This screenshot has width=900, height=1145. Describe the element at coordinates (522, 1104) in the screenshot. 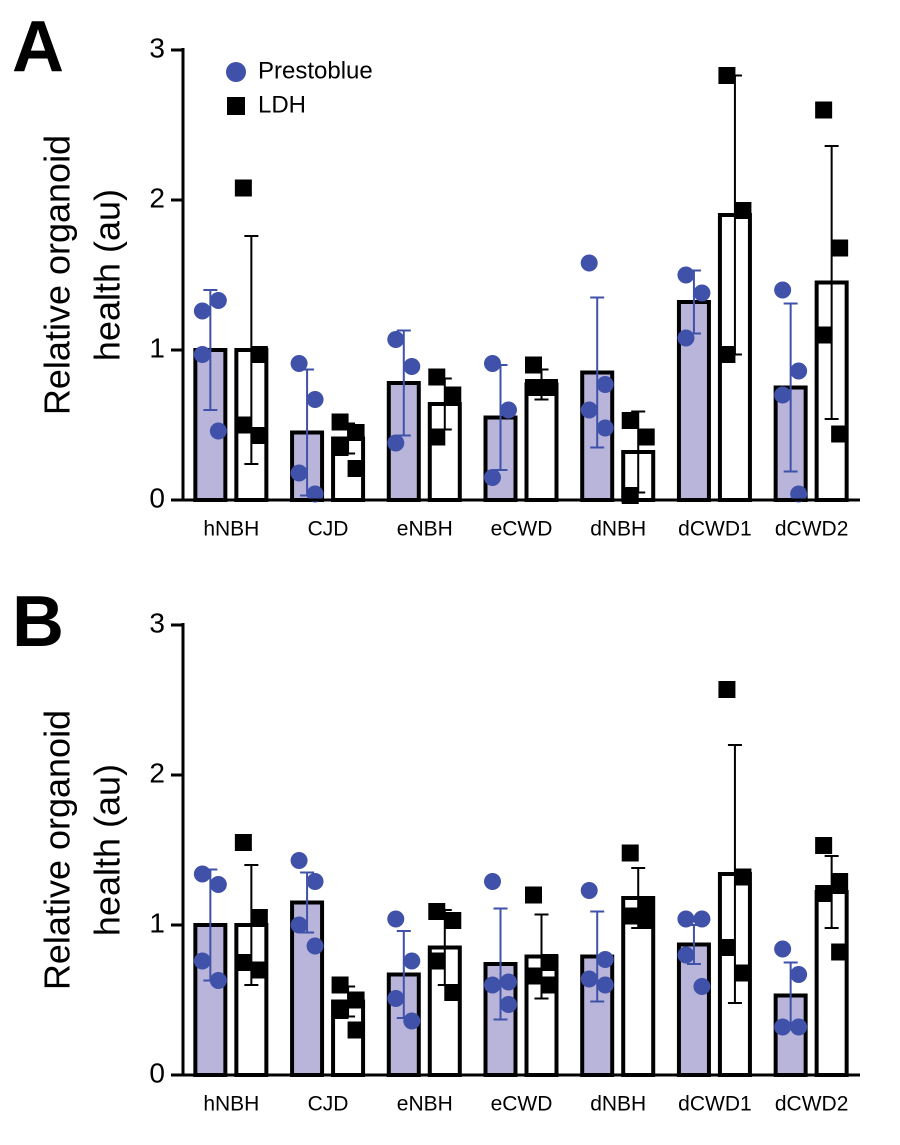

I see `x-tick-label: eCWD` at that location.